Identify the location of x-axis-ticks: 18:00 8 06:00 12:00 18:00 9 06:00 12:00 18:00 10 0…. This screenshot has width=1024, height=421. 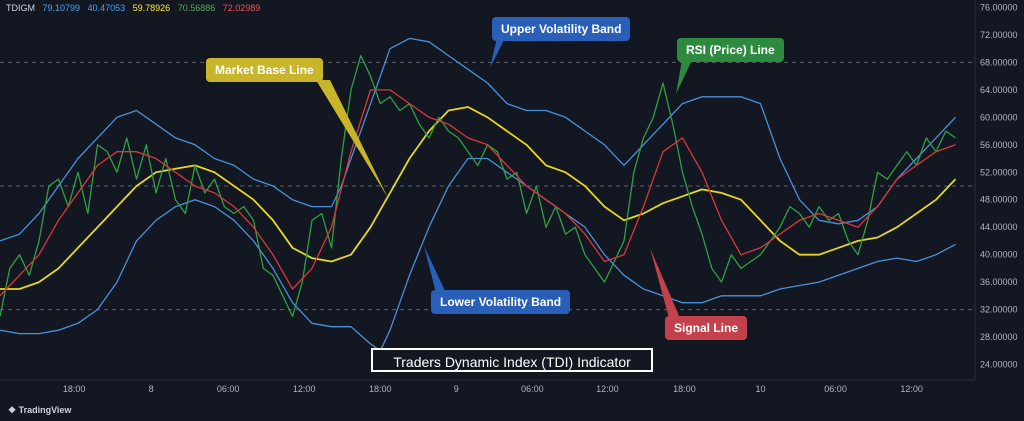
(493, 389).